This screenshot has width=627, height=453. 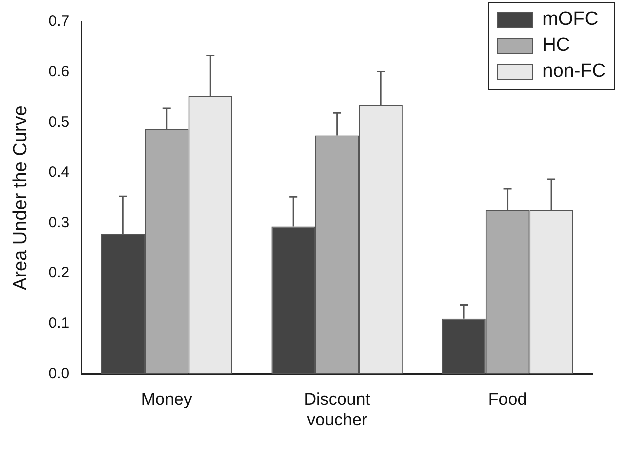 I want to click on y-tick-label: 0.1, so click(x=59, y=323).